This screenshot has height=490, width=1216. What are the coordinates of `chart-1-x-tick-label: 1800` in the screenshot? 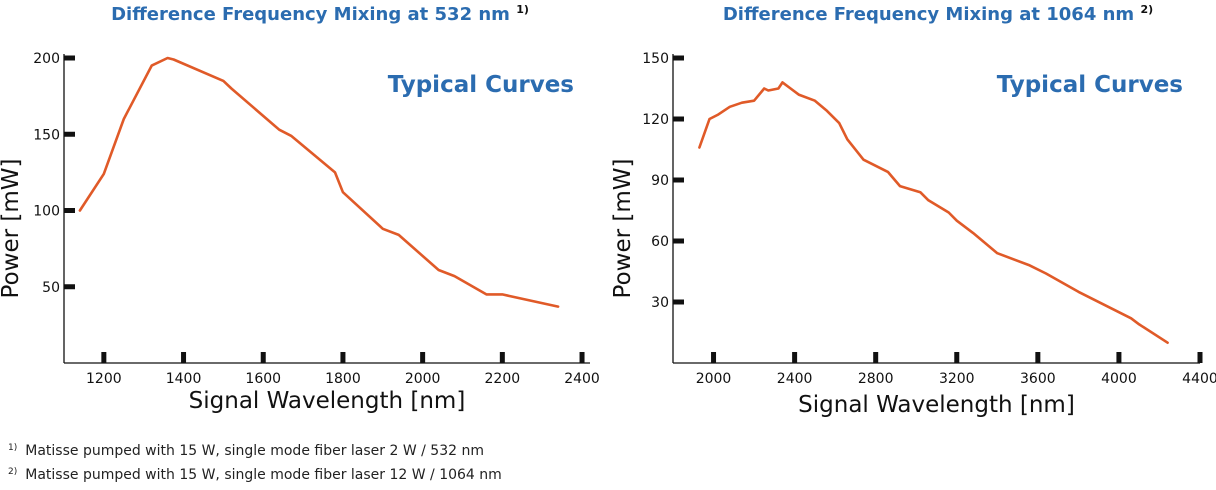 It's located at (343, 379).